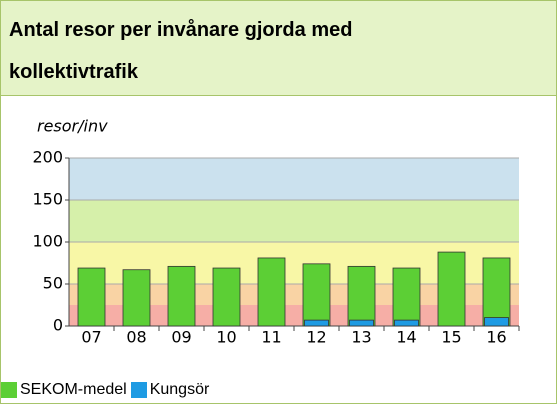 Image resolution: width=557 pixels, height=404 pixels. I want to click on x-tick-label: 10, so click(226, 337).